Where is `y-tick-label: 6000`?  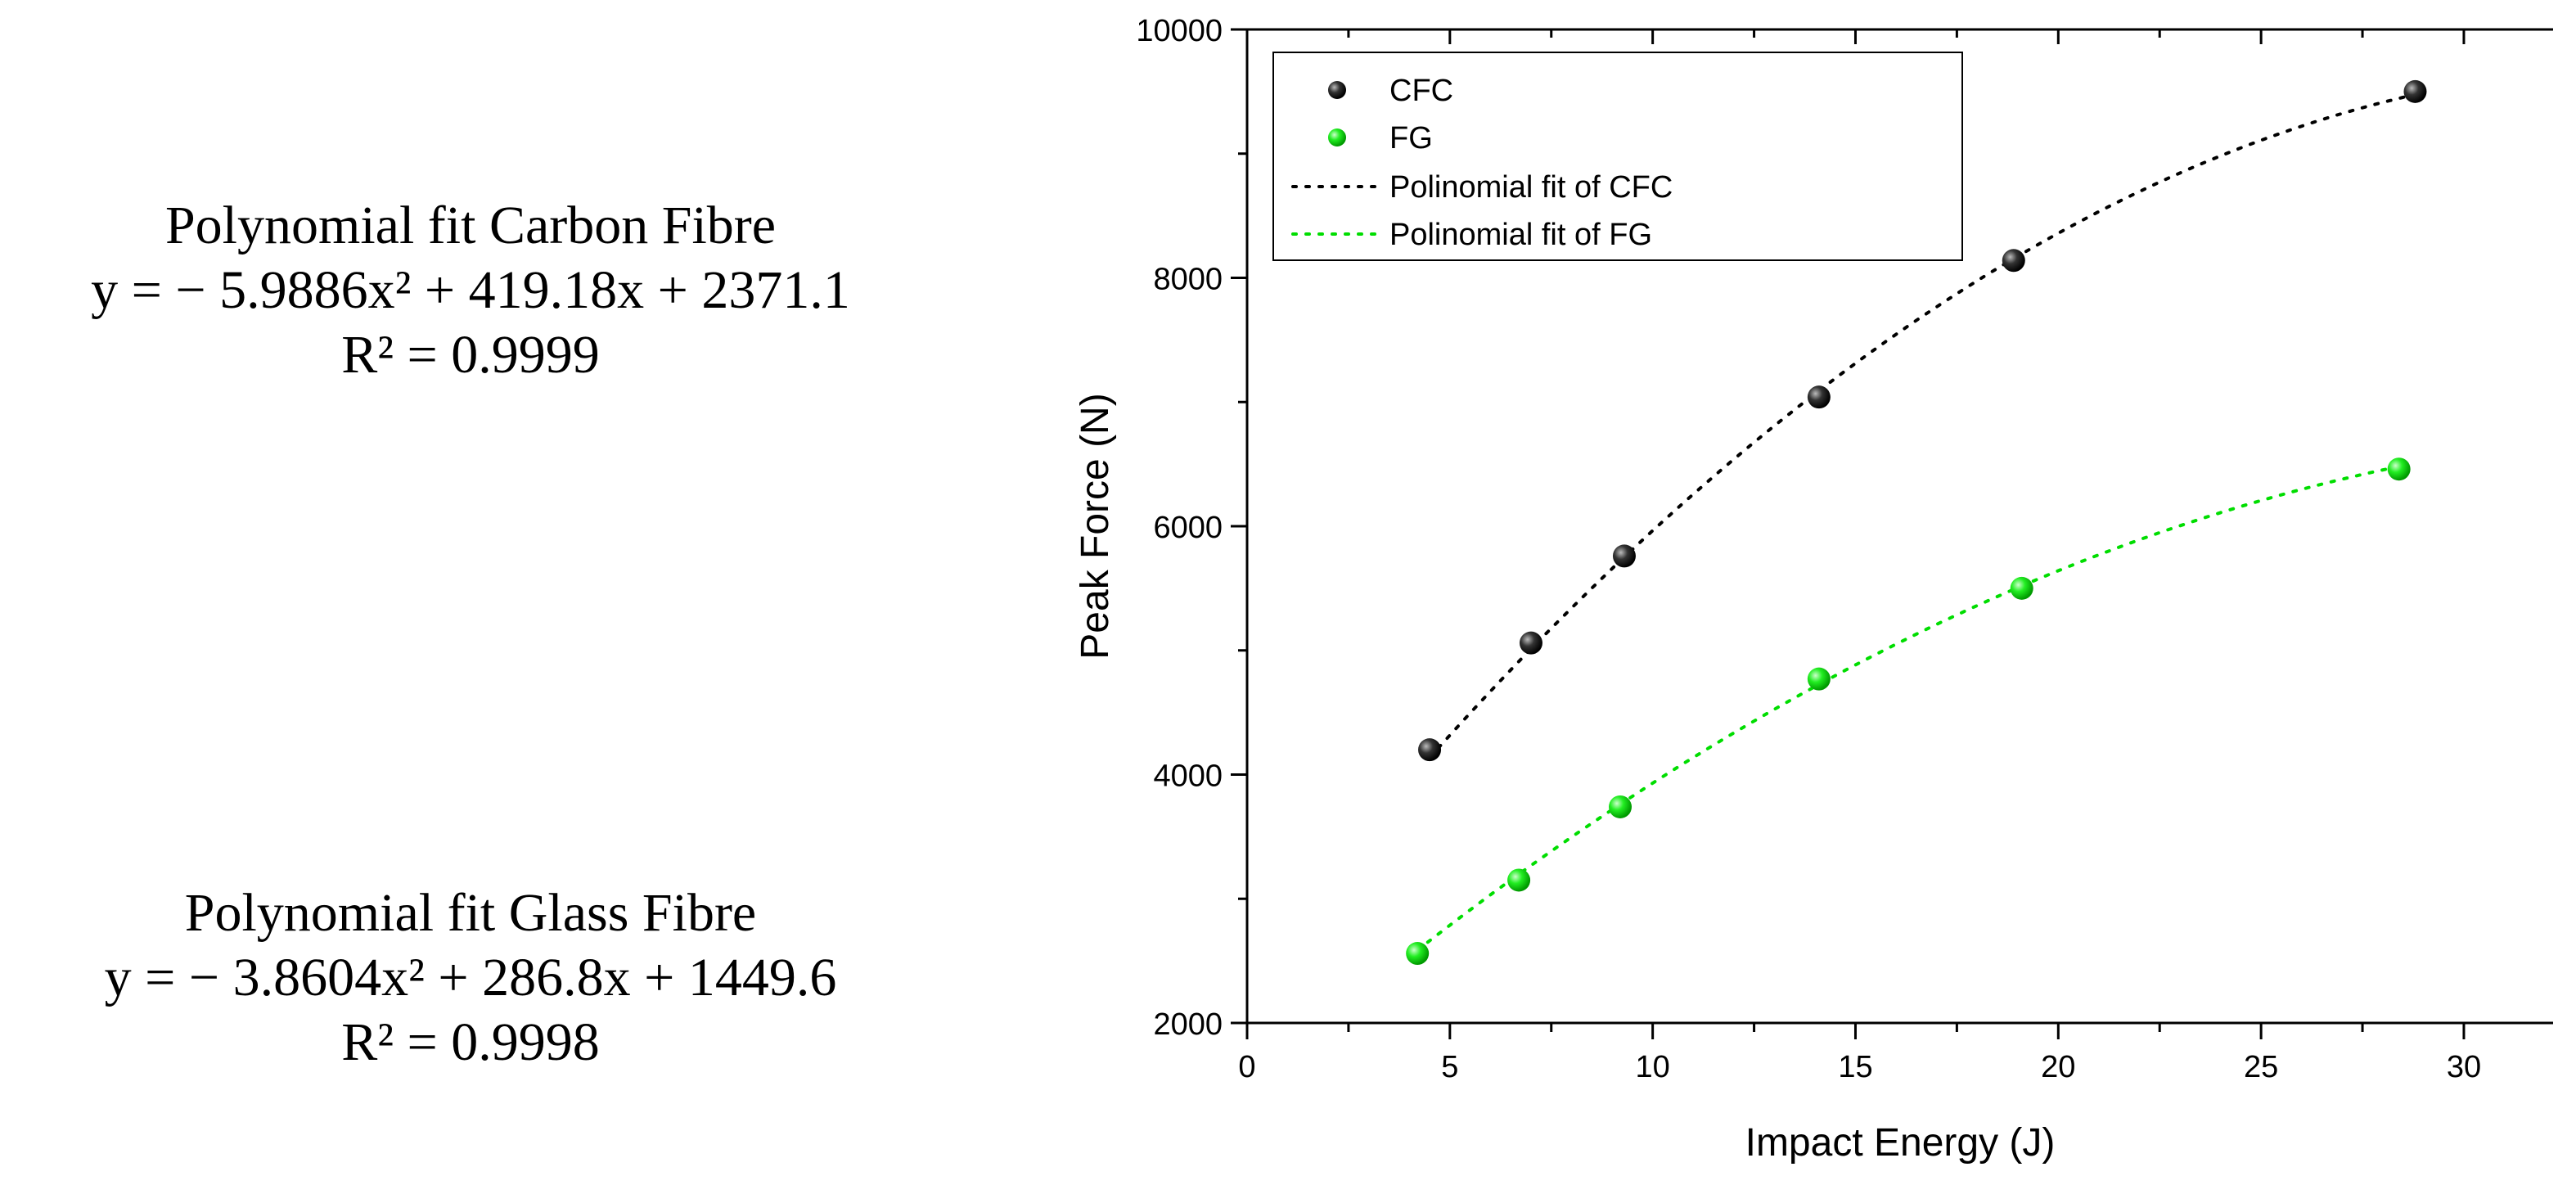 y-tick-label: 6000 is located at coordinates (1188, 528).